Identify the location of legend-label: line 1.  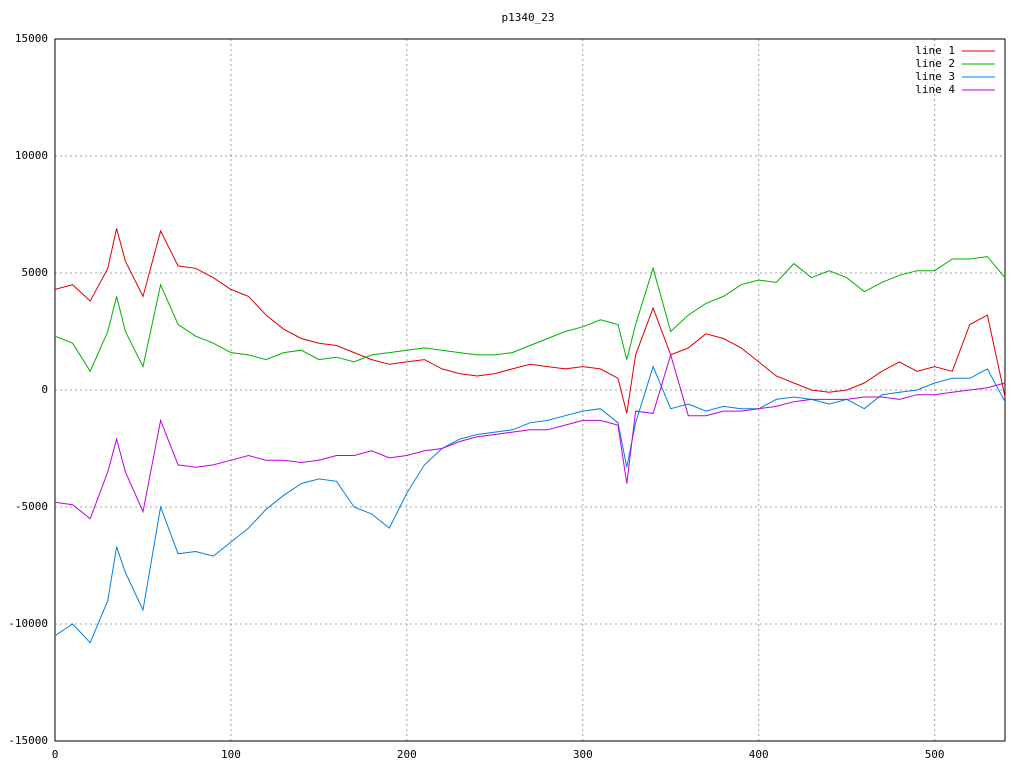
(935, 50).